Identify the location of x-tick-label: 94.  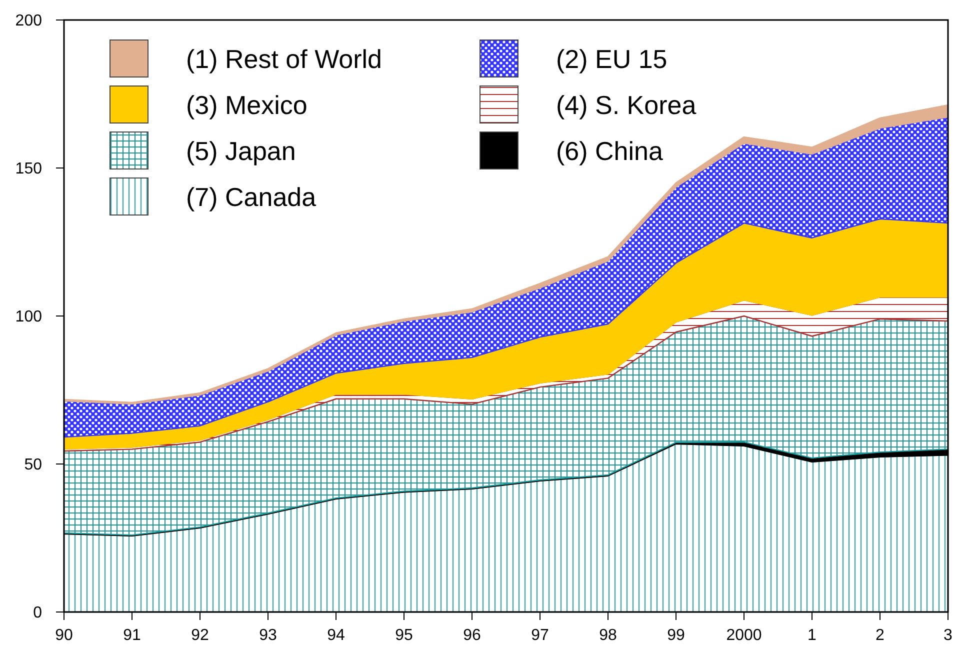
(336, 635).